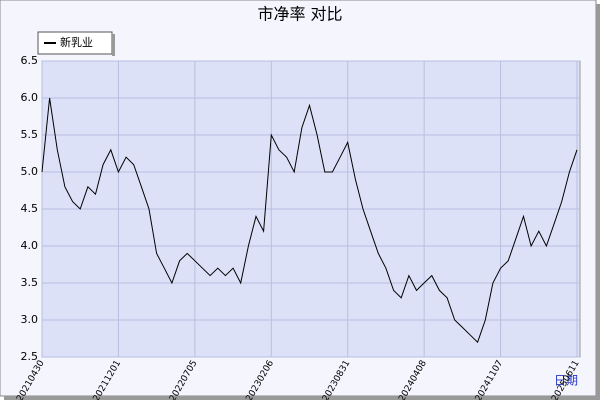  Describe the element at coordinates (30, 282) in the screenshot. I see `y-tick-label: 3.5` at that location.